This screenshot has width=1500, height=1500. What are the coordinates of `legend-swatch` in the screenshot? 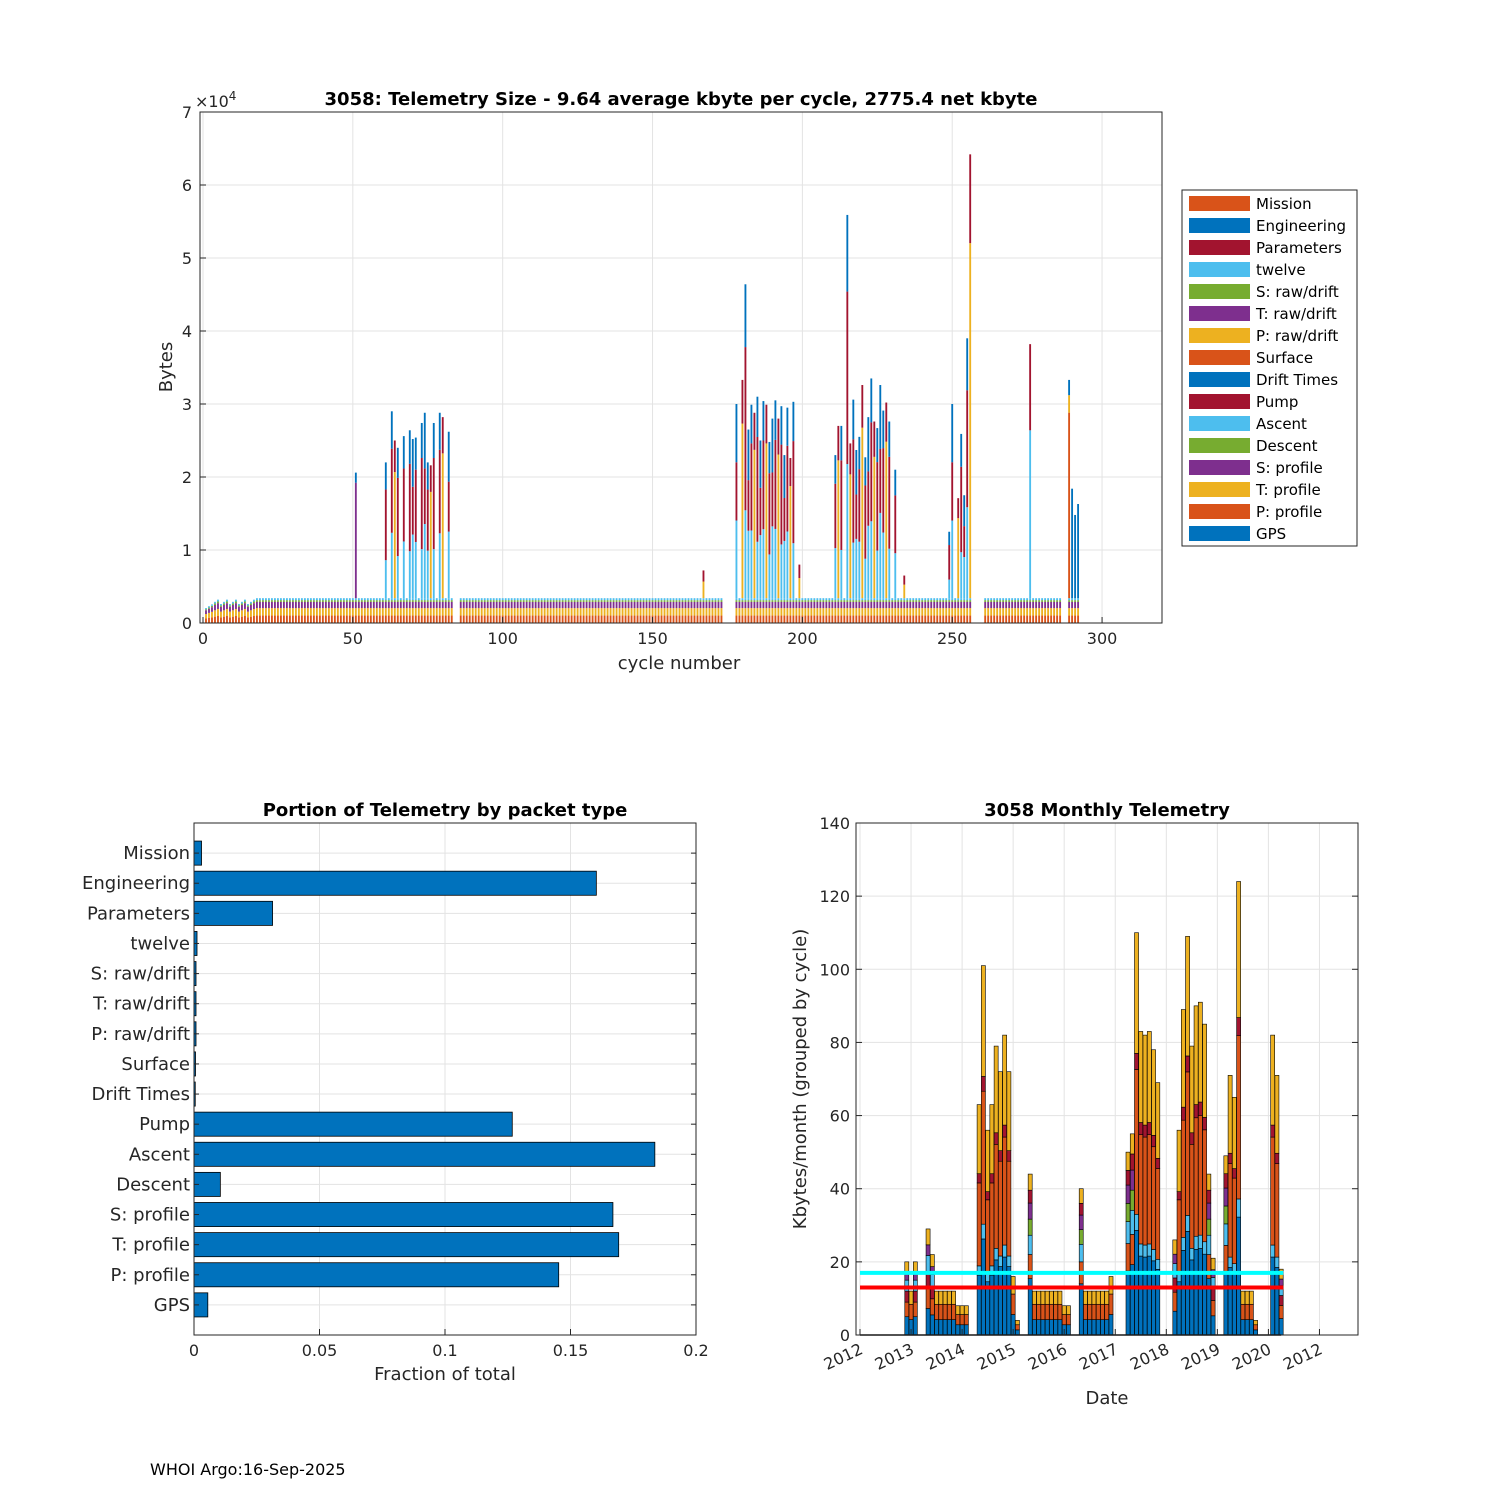 It's located at (1219, 247).